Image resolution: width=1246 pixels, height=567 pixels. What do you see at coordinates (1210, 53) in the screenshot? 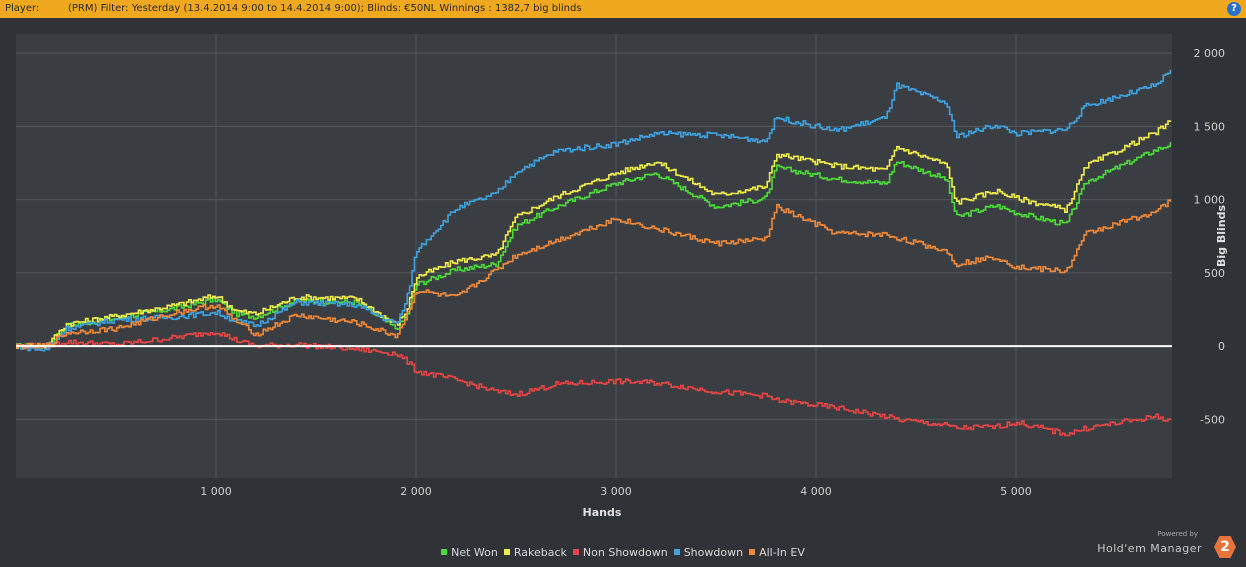
I see `y-tick-label: 2 000` at bounding box center [1210, 53].